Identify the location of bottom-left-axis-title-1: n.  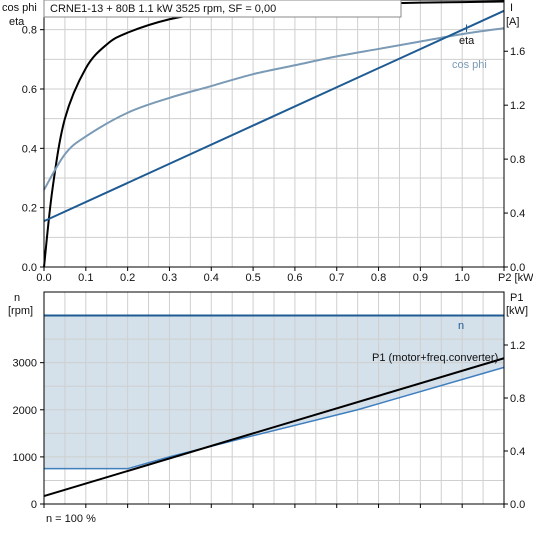
(17, 298).